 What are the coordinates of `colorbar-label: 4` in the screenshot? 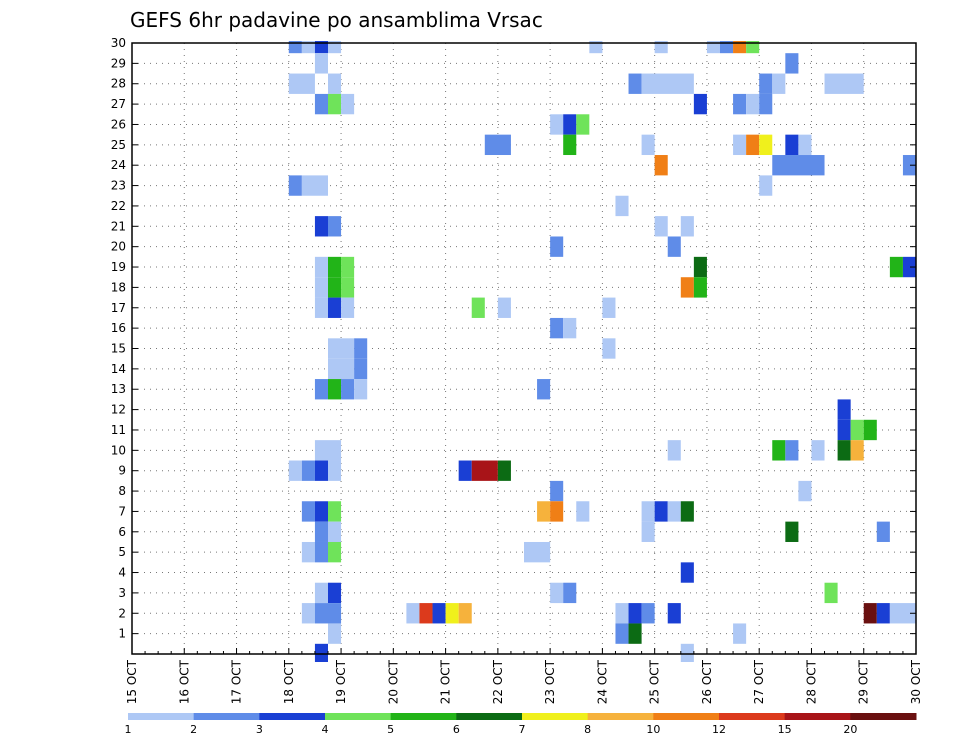 It's located at (325, 729).